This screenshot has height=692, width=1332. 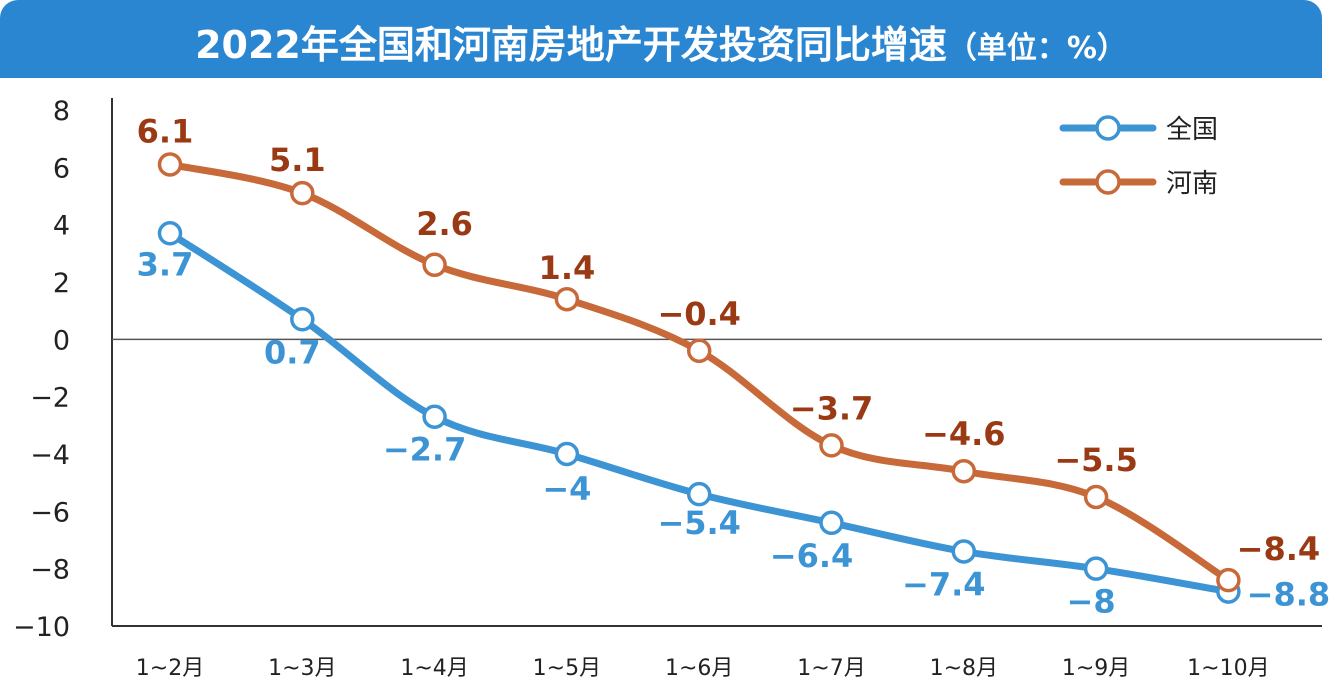 What do you see at coordinates (1036, 48) in the screenshot?
I see `chart-title-unit: （单位：%）` at bounding box center [1036, 48].